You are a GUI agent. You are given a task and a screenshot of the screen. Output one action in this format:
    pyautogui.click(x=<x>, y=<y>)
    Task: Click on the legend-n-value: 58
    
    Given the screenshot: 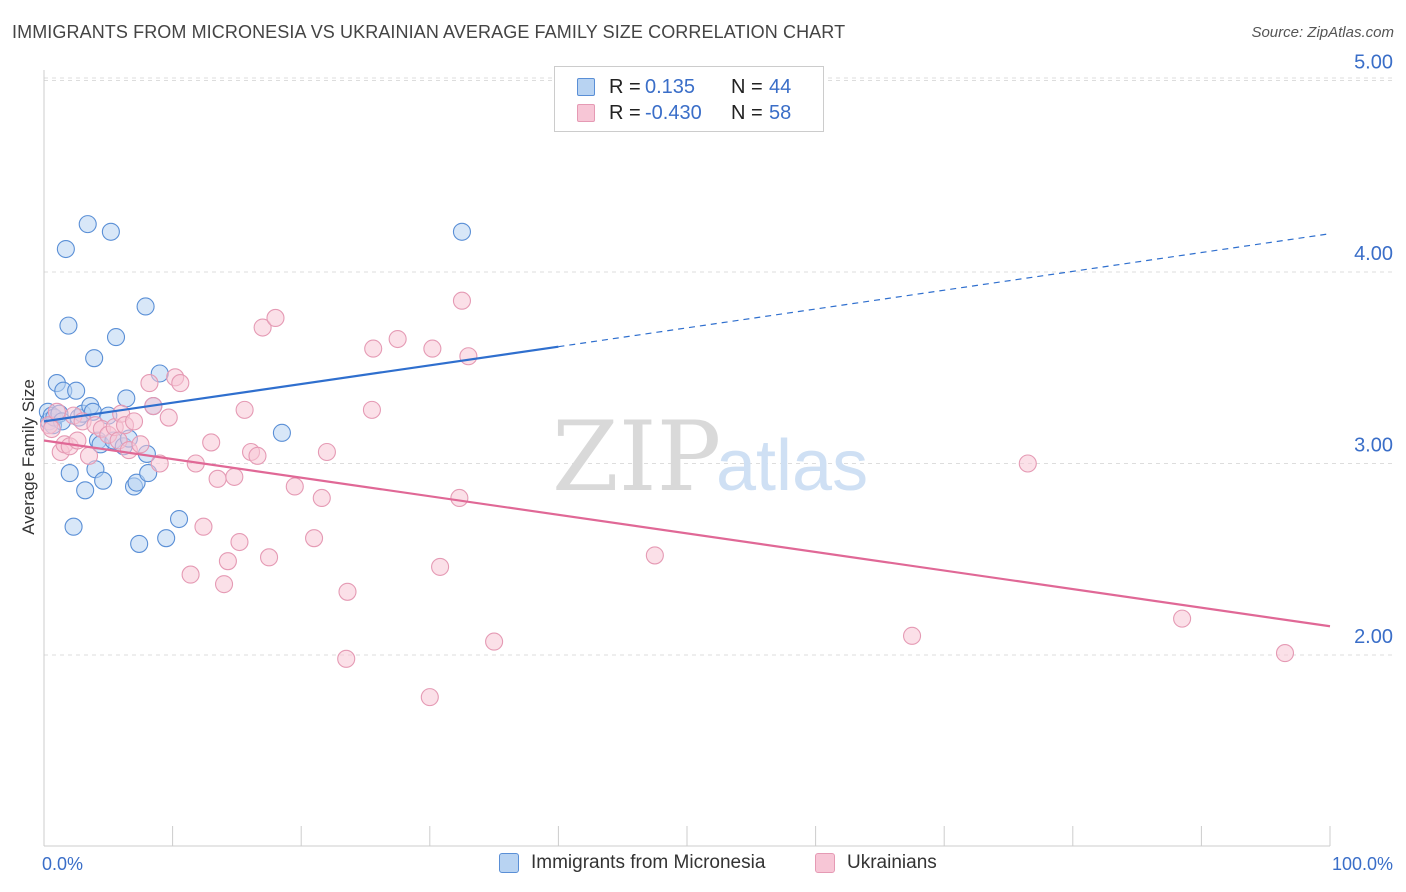 What is the action you would take?
    pyautogui.click(x=780, y=112)
    